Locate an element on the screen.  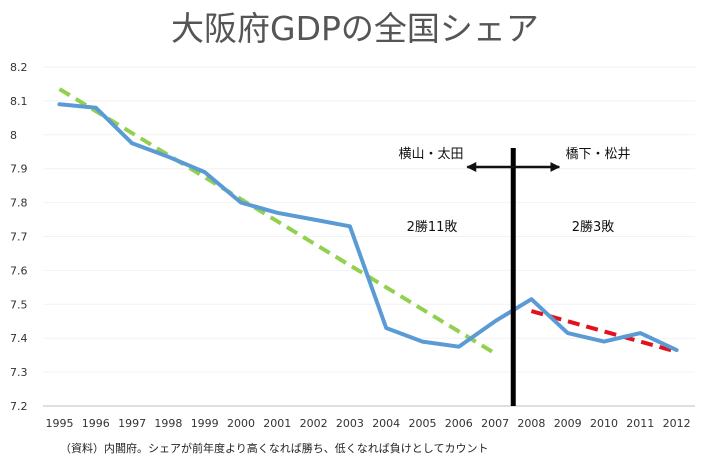
y-tick-label: 7.3 is located at coordinates (19, 372).